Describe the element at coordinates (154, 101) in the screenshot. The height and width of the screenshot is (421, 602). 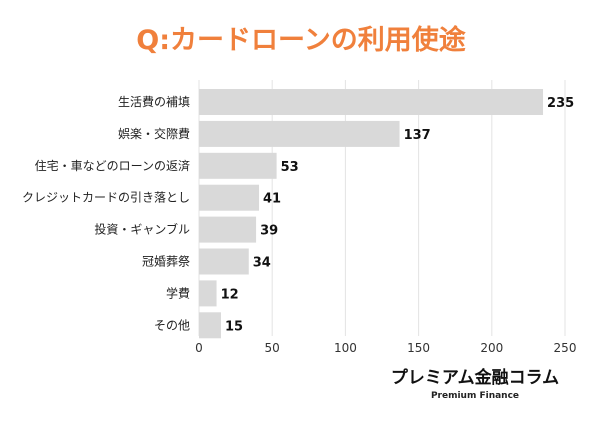
I see `category-label: 生活費の補填` at that location.